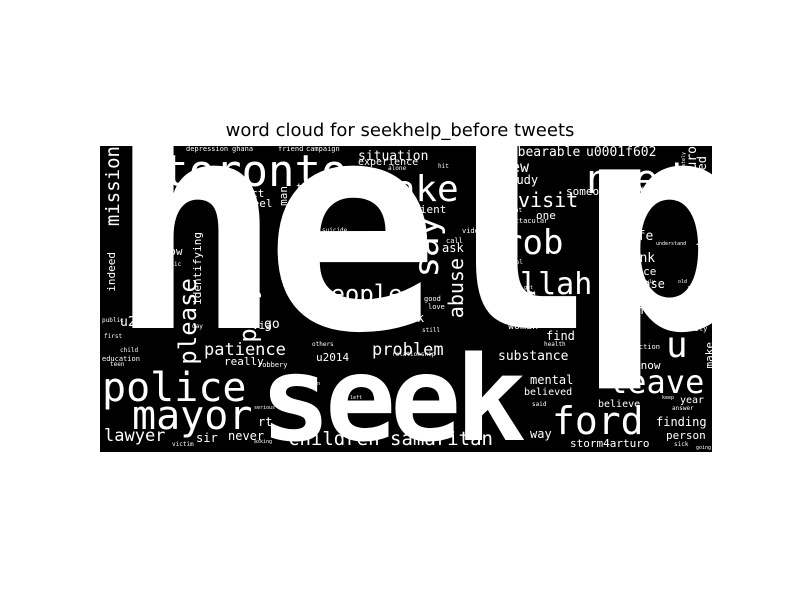 This screenshot has height=600, width=800. Describe the element at coordinates (443, 166) in the screenshot. I see `word-hit: hit` at that location.